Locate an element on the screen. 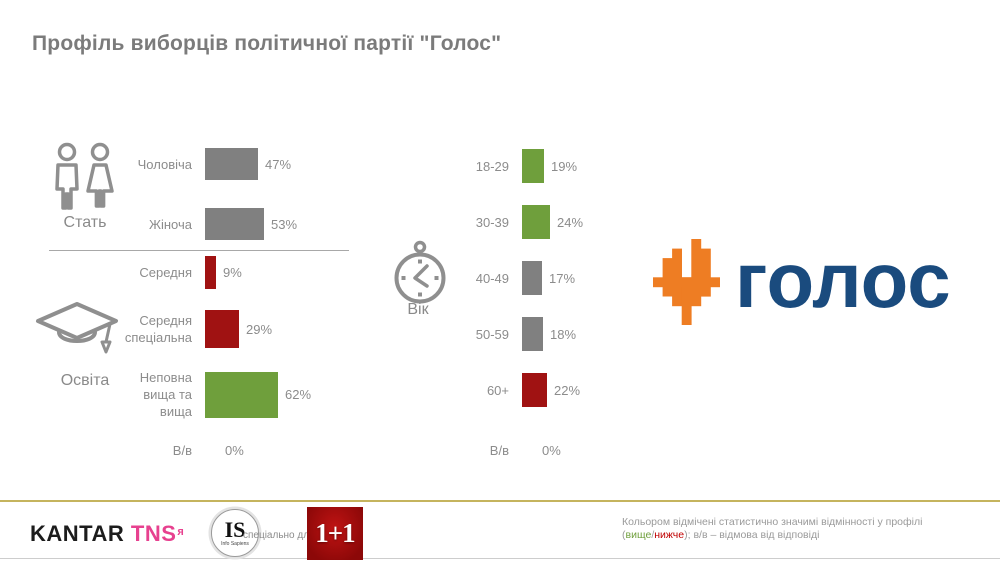 The image size is (1000, 563). oneplusone-logo: 1+1 is located at coordinates (335, 533).